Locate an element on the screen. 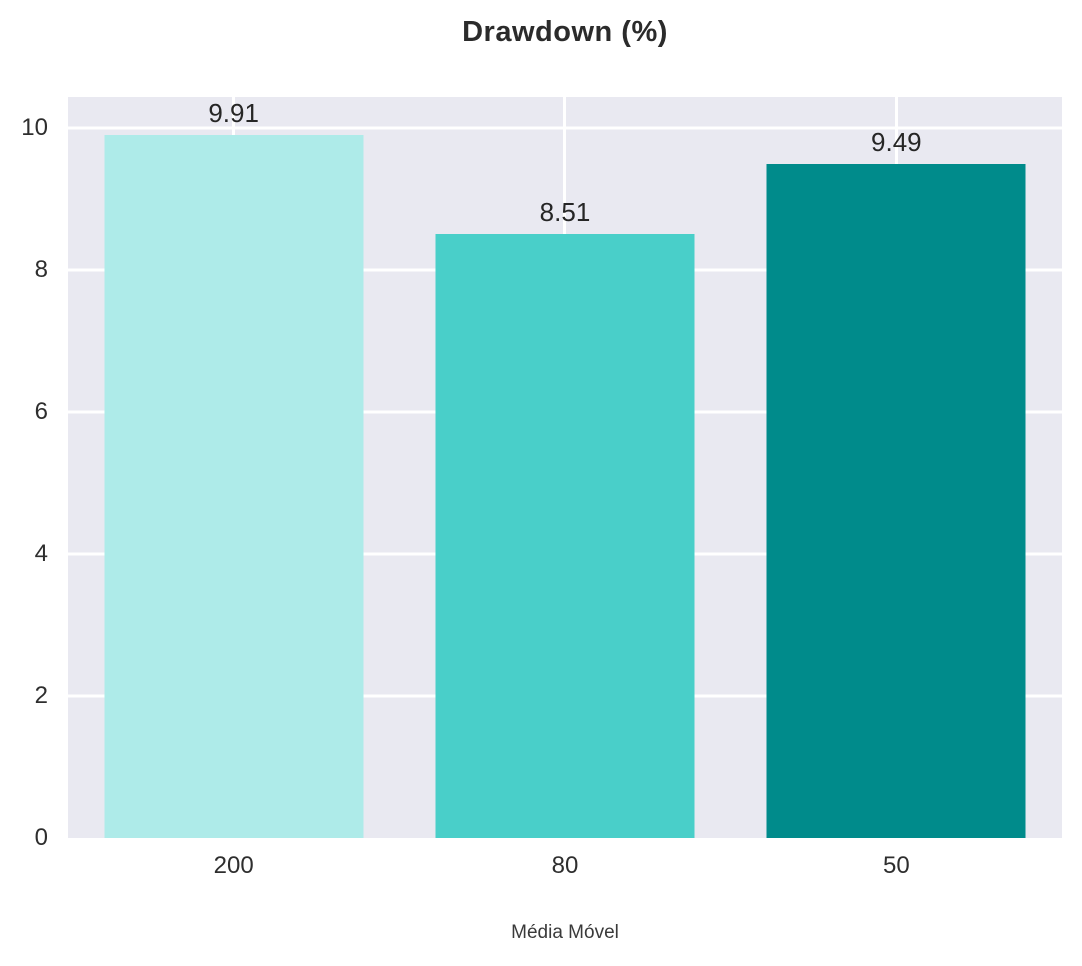 This screenshot has width=1082, height=966. y-tick-8: 8 is located at coordinates (41, 270).